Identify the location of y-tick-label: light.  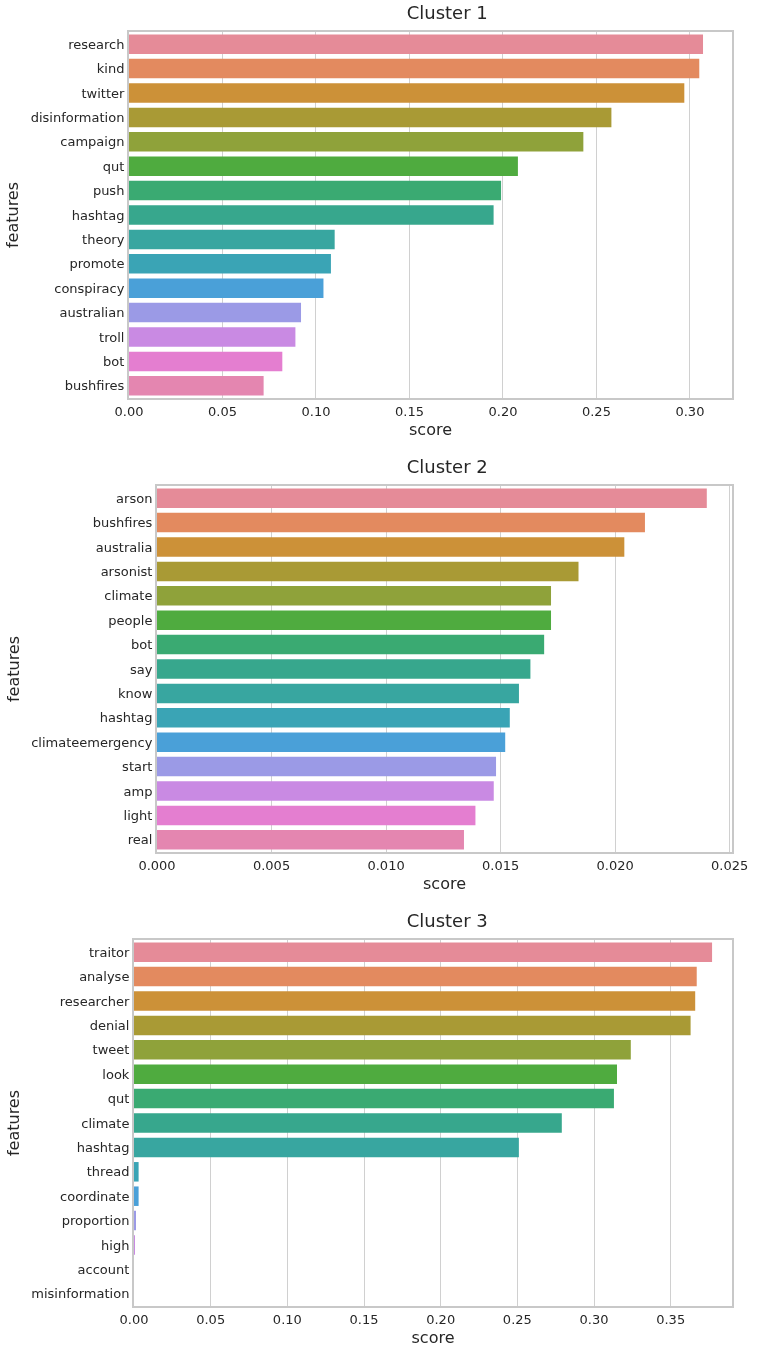
(138, 815).